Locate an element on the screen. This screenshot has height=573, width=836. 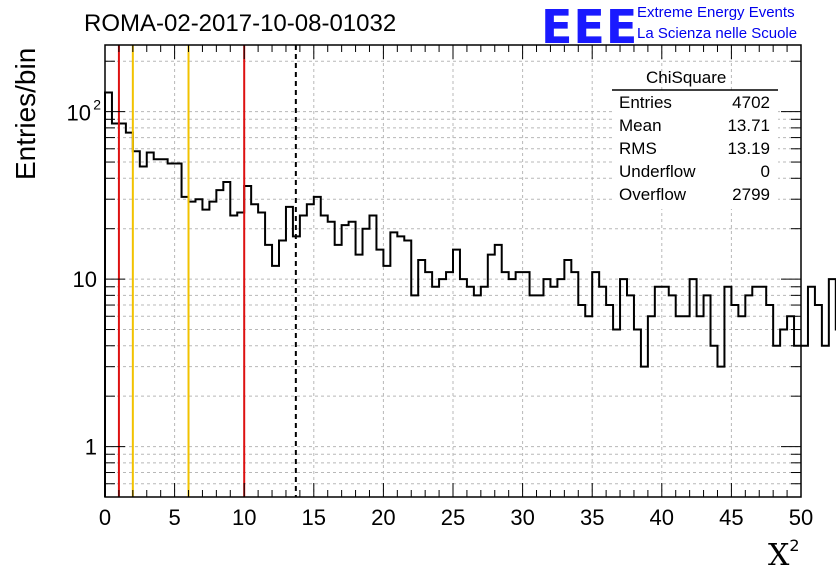
stats-box is located at coordinates (695, 149).